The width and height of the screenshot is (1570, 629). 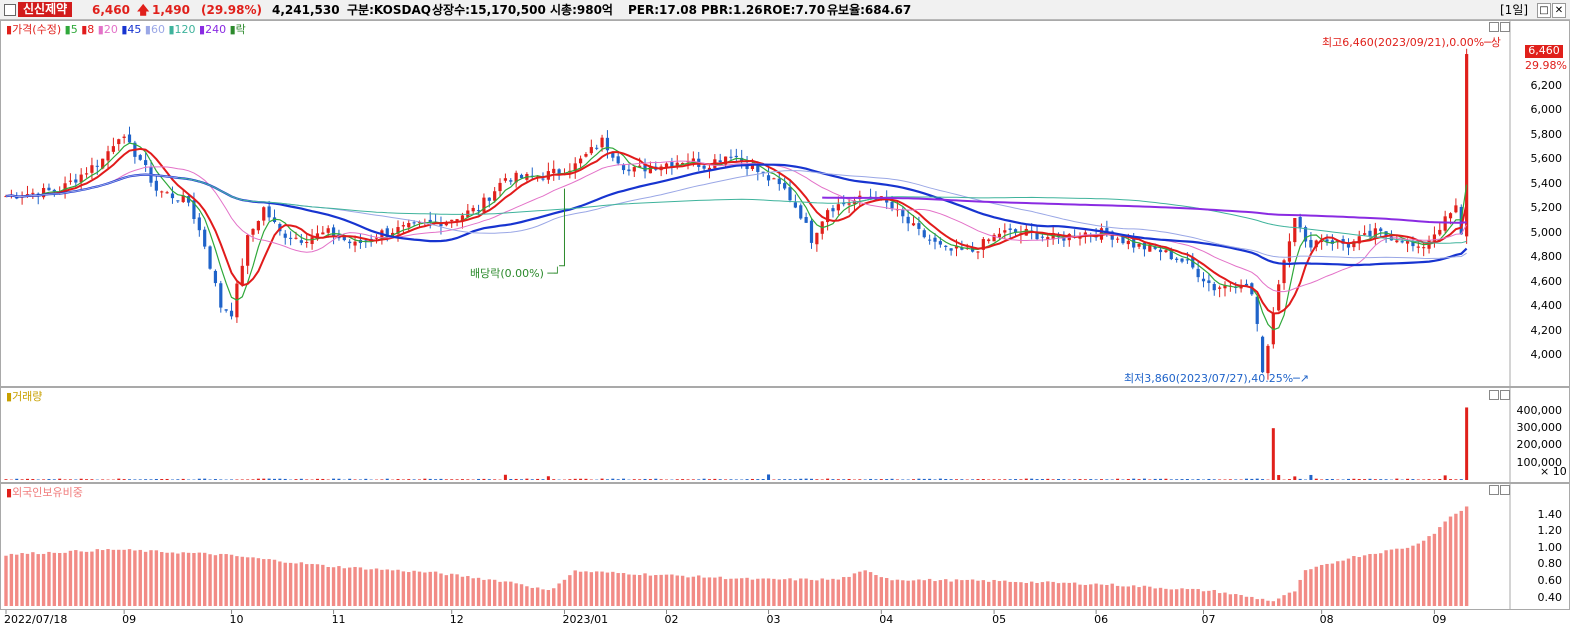 I want to click on period-button: [1일], so click(x=1514, y=10).